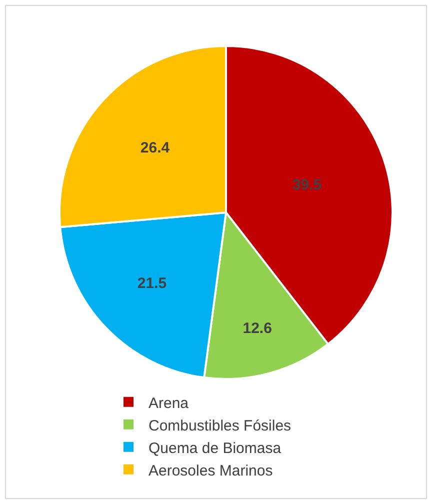 This screenshot has height=503, width=432. Describe the element at coordinates (215, 448) in the screenshot. I see `legend-label: Quema de Biomasa` at that location.